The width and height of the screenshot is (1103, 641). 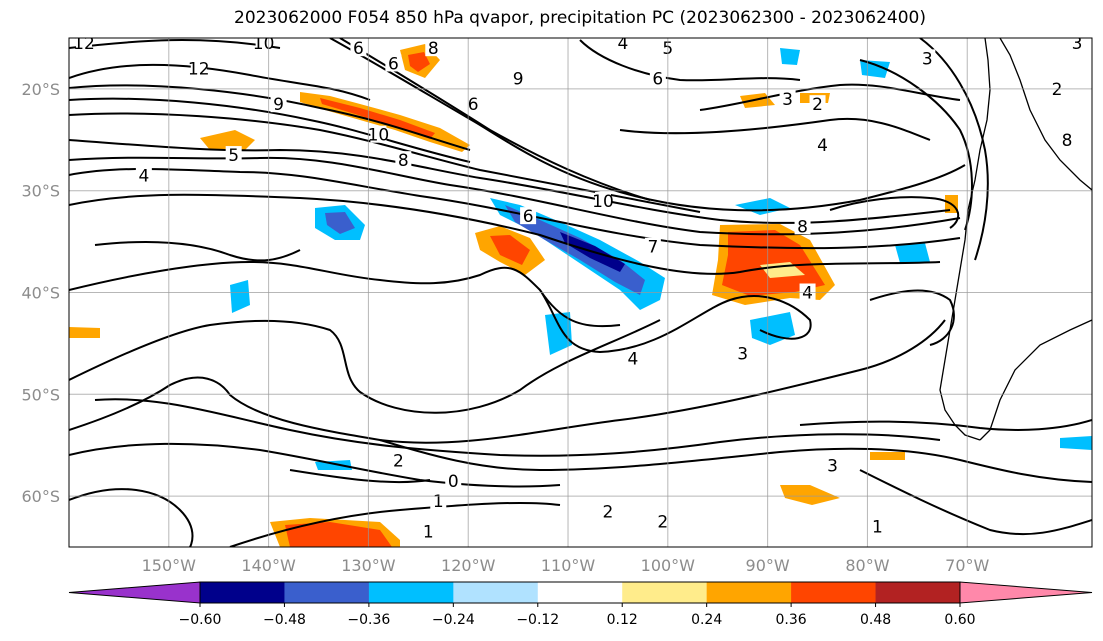 I want to click on colorbar-tick-label: −0.36, so click(x=368, y=620).